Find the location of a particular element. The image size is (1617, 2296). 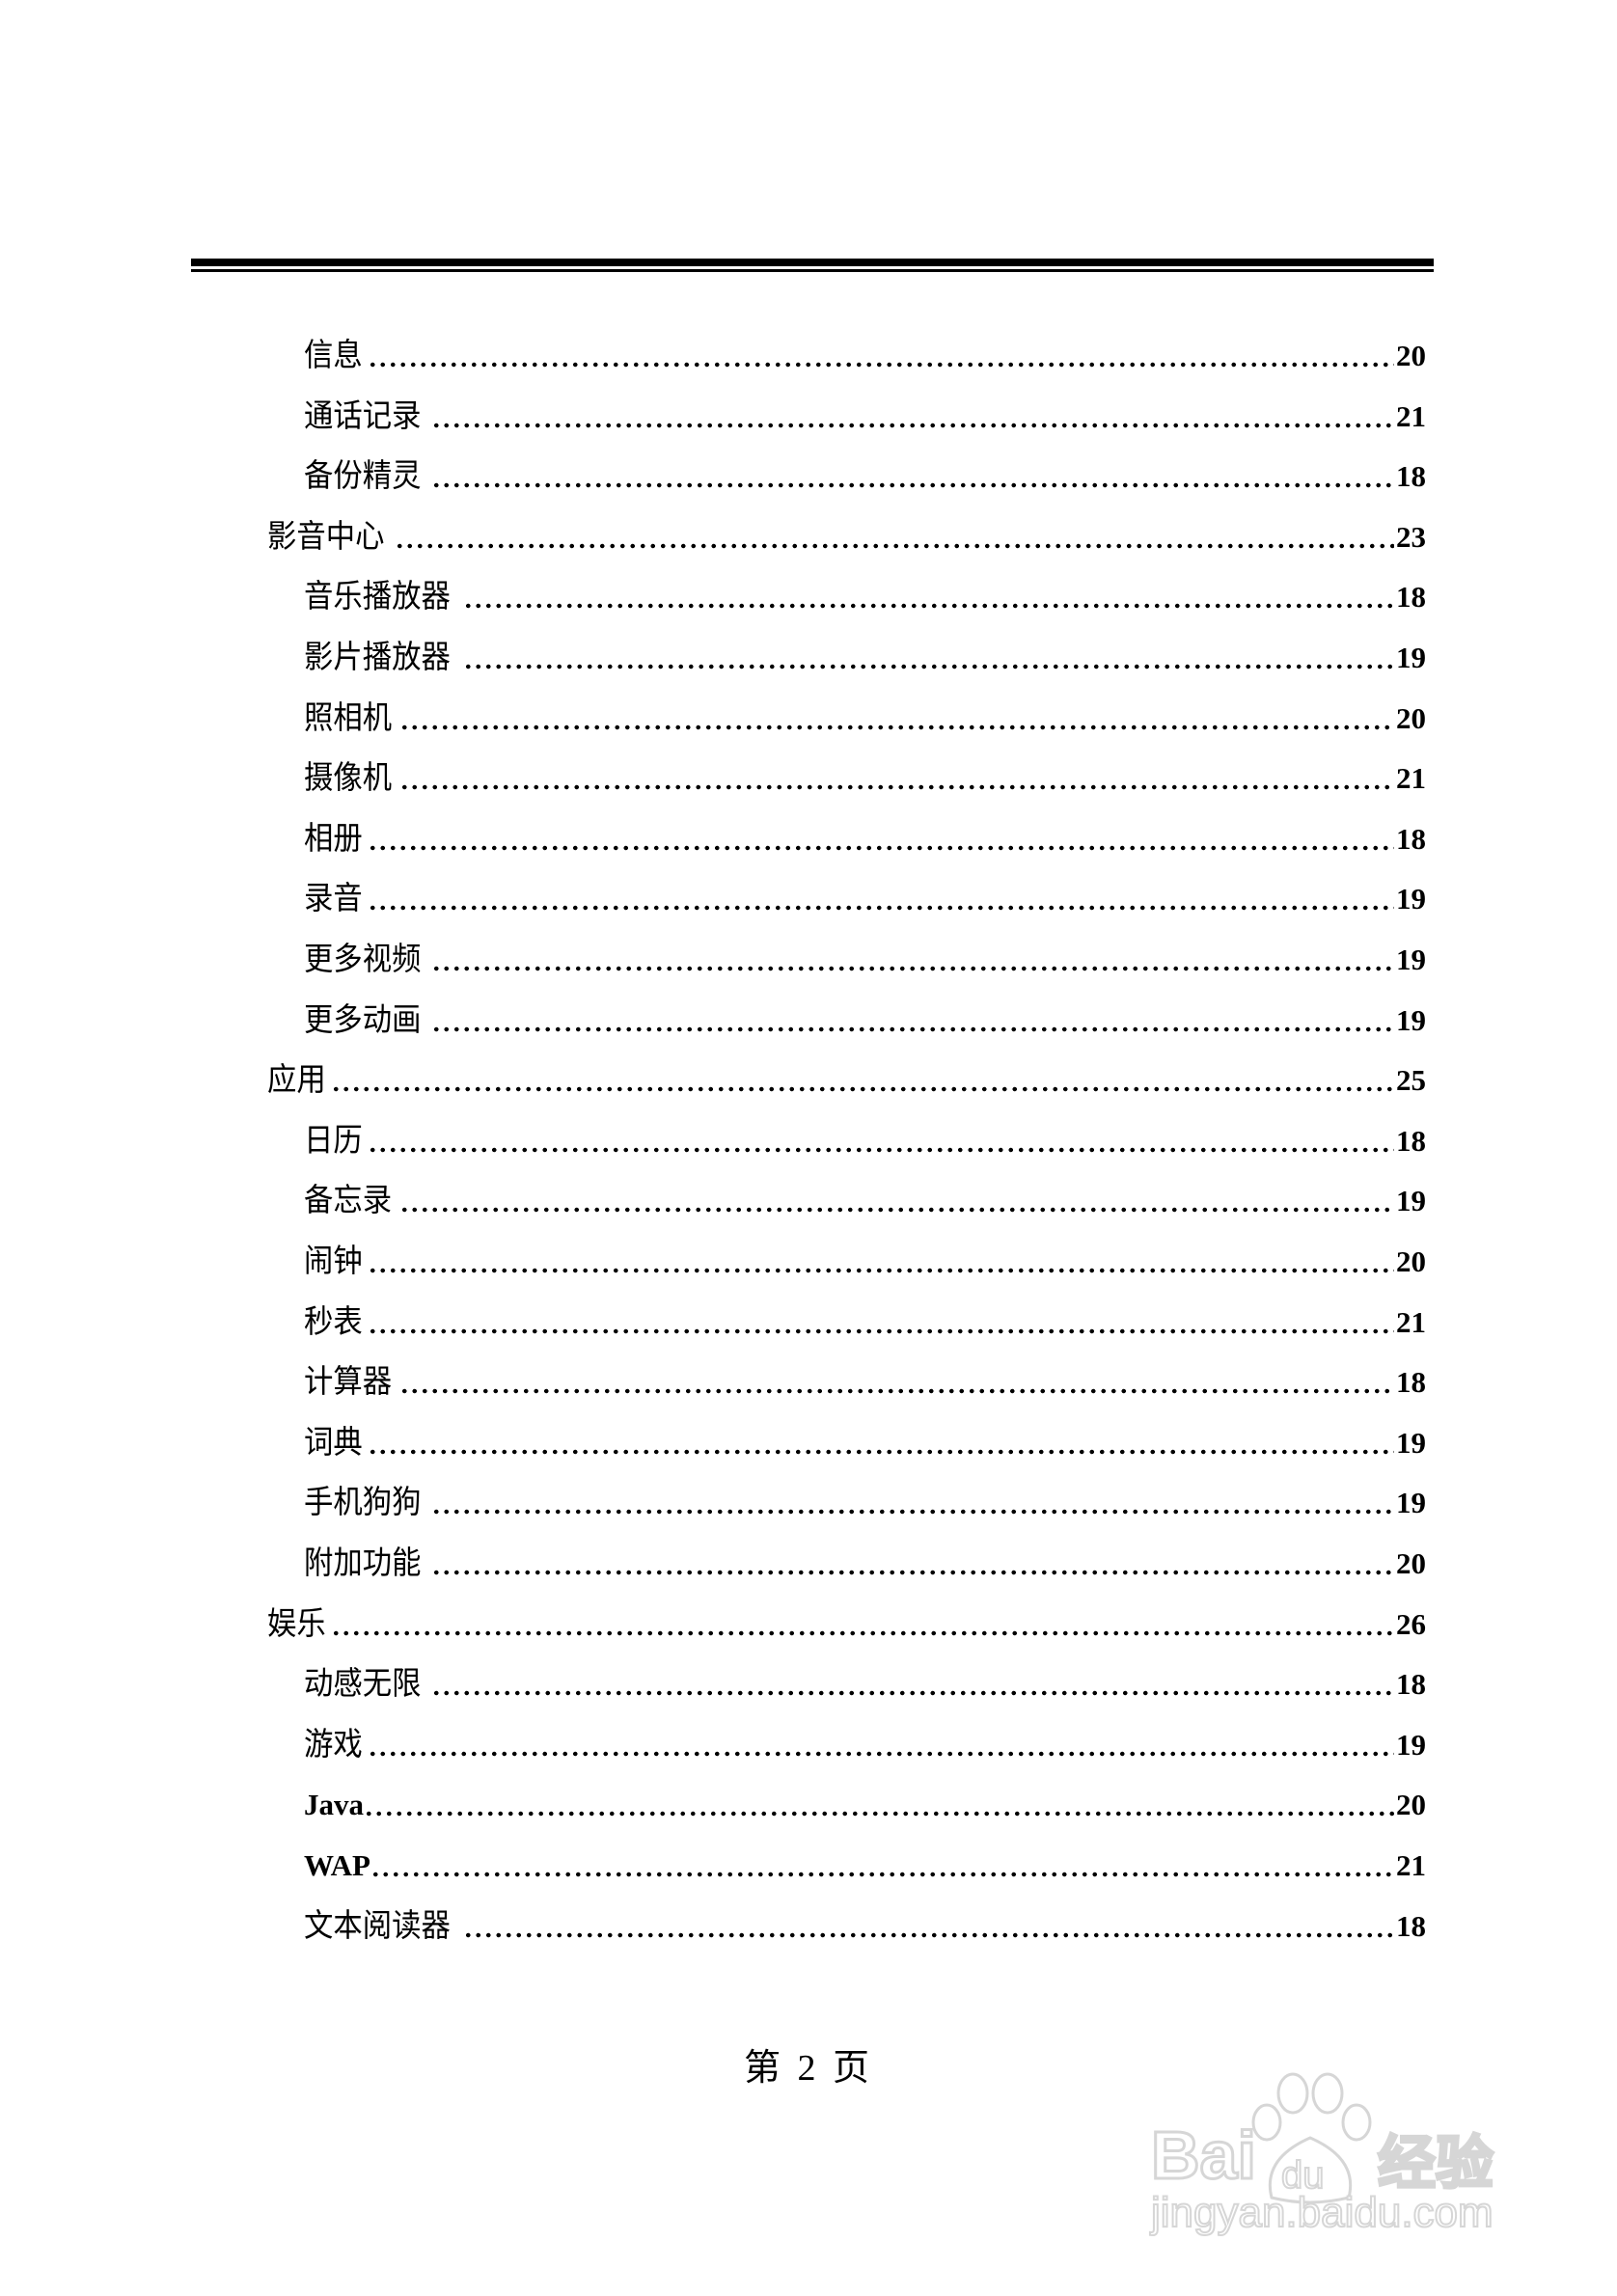

toc-subsection-entry: 游戏 19 is located at coordinates (865, 1736).